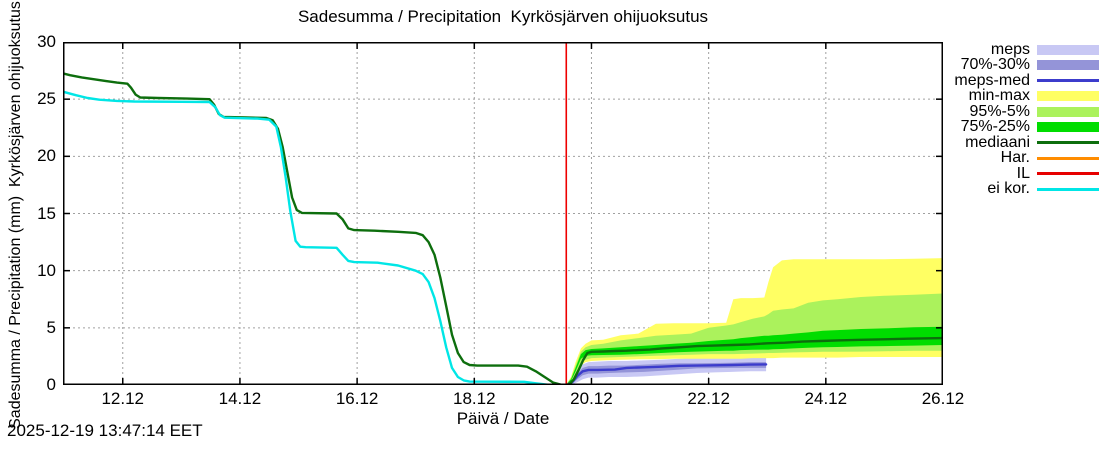 This screenshot has width=1100, height=450. I want to click on x-tick-label: 26.12, so click(943, 398).